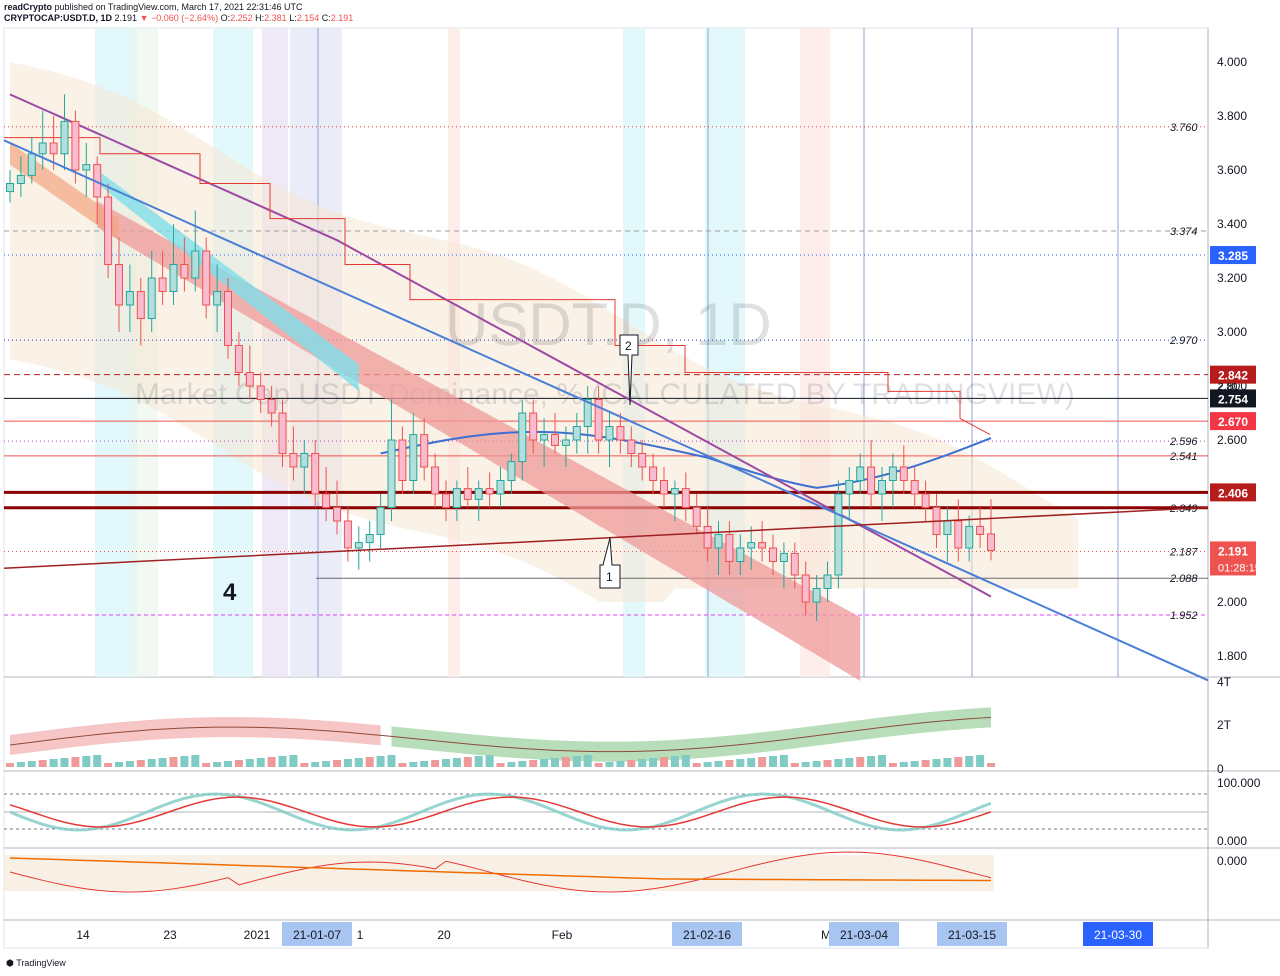 This screenshot has width=1280, height=976. Describe the element at coordinates (1232, 440) in the screenshot. I see `price-tick-2.600: 2.600` at that location.